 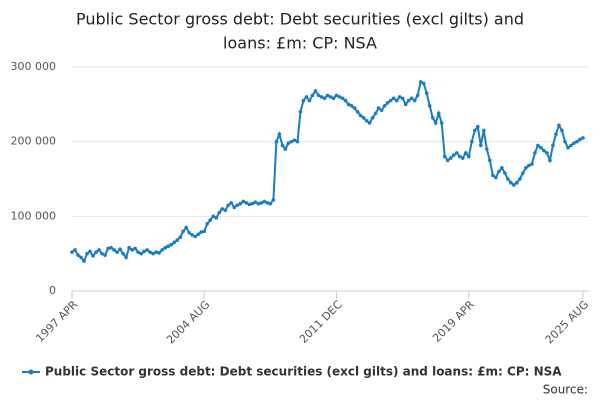 I want to click on x-tick-label: 2025 AUG, so click(x=567, y=322).